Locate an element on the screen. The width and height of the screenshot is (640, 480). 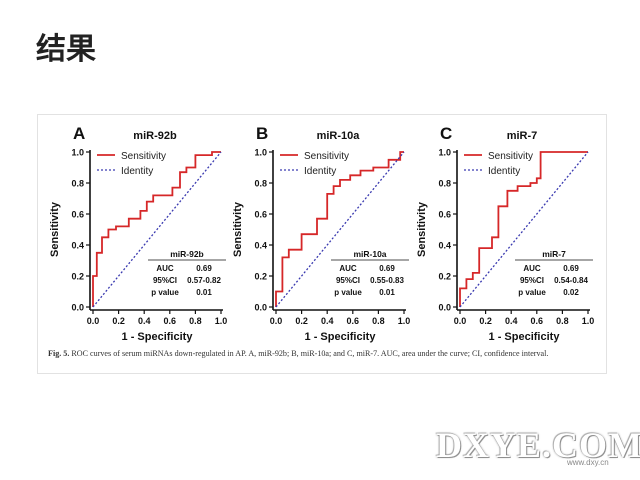
panel-letter: B is located at coordinates (262, 133).